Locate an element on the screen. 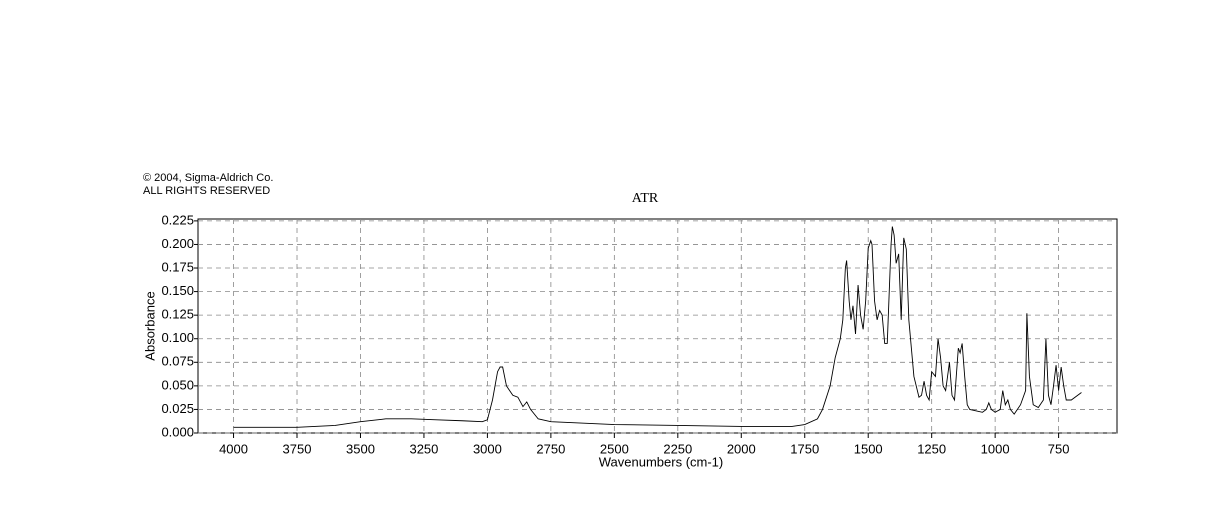 The image size is (1218, 528). x-tick-label: 3500 is located at coordinates (360, 448).